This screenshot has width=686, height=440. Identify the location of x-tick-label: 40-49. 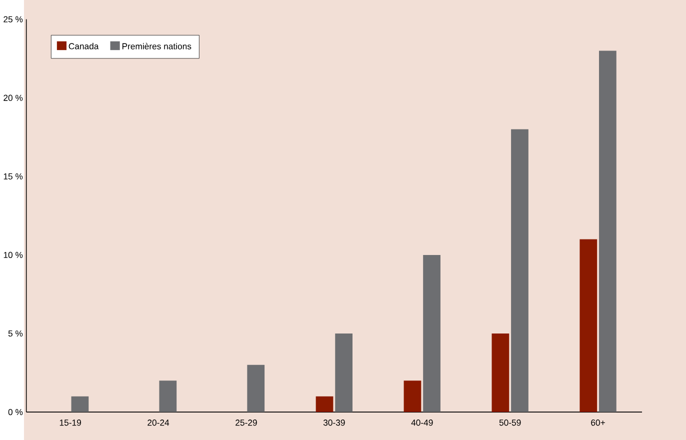
(422, 423).